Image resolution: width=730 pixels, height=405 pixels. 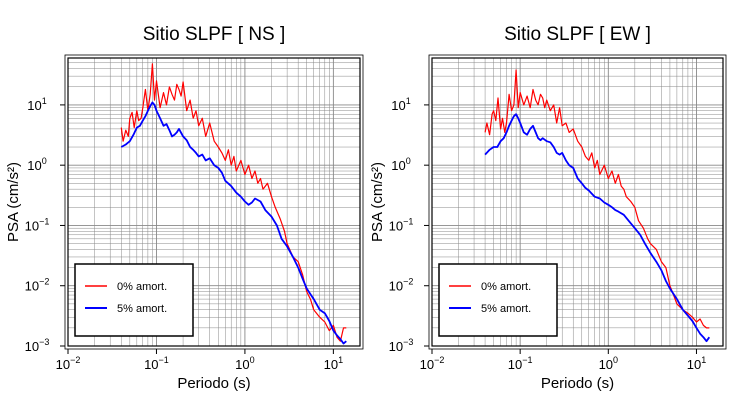 I want to click on chart-title: Sitio SLPF [ NS ], so click(x=214, y=34).